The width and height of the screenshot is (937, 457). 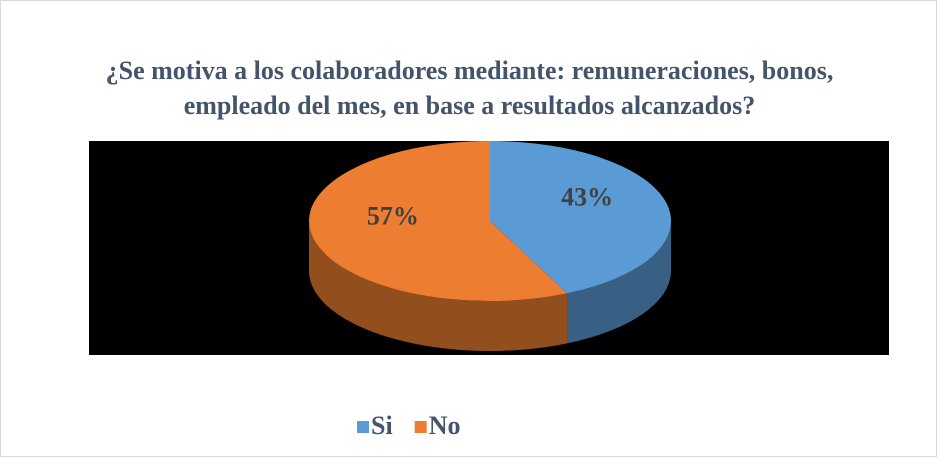 I want to click on legend-label: Si, so click(x=382, y=425).